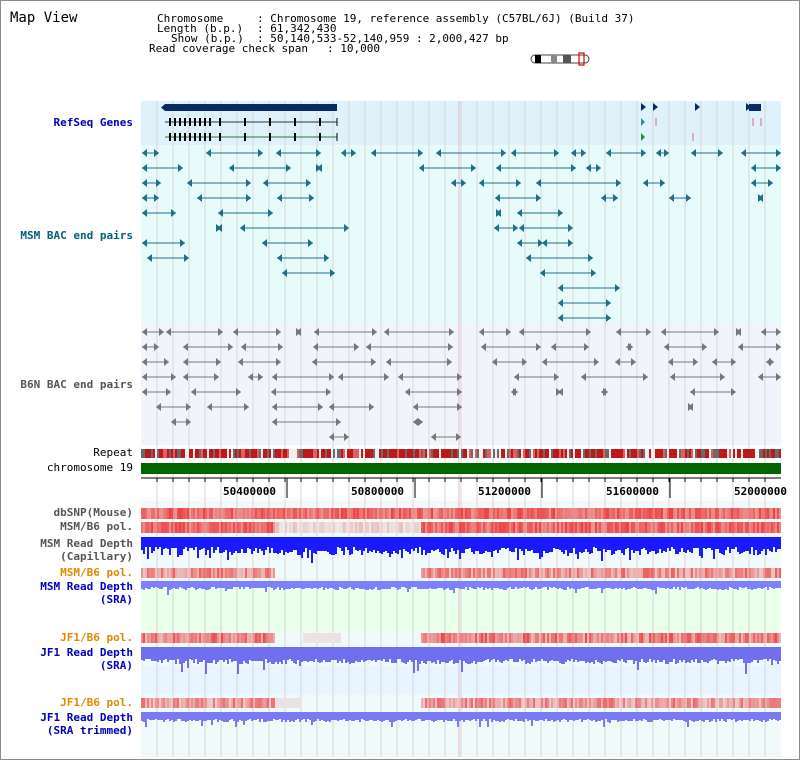 The height and width of the screenshot is (760, 800). Describe the element at coordinates (76, 384) in the screenshot. I see `b6n-bac-label: B6N BAC end pairs` at that location.